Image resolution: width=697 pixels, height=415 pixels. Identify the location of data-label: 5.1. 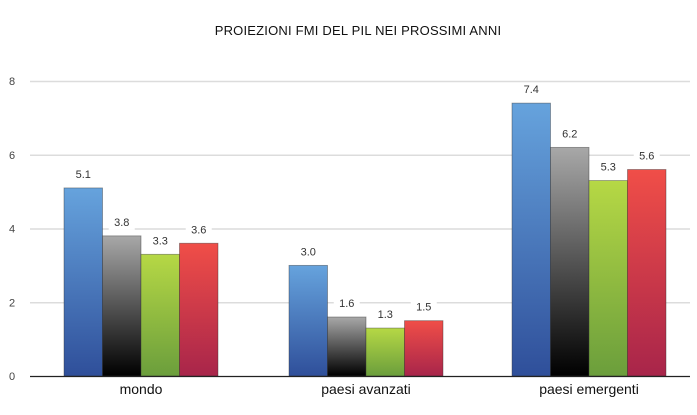
(83, 175).